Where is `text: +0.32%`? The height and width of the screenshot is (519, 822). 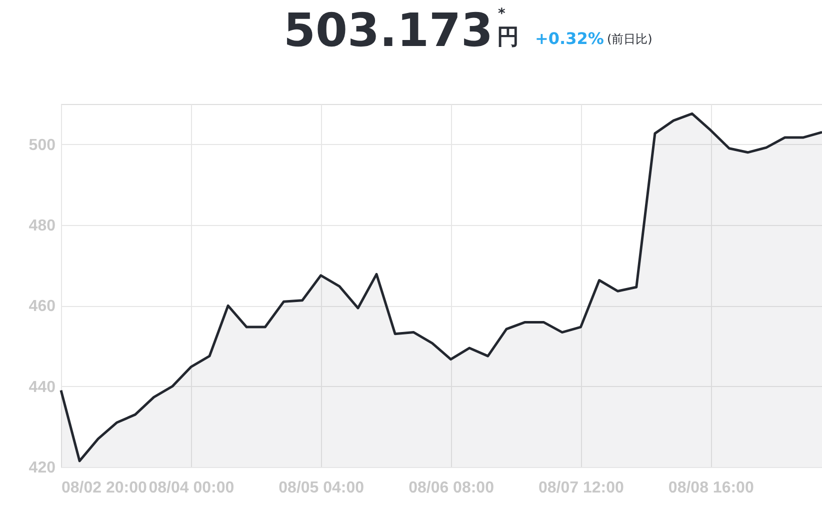
text: +0.32% is located at coordinates (569, 38).